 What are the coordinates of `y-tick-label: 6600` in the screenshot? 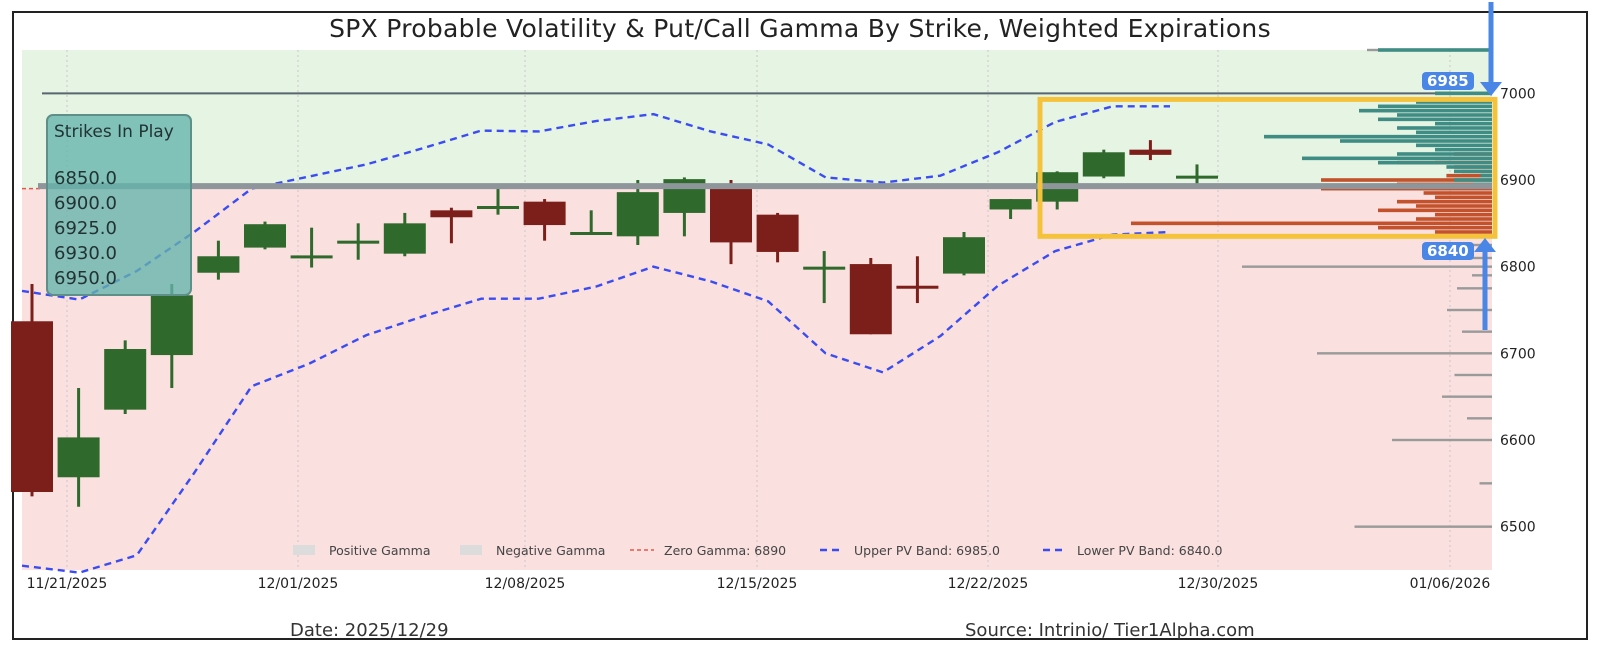 It's located at (1518, 441).